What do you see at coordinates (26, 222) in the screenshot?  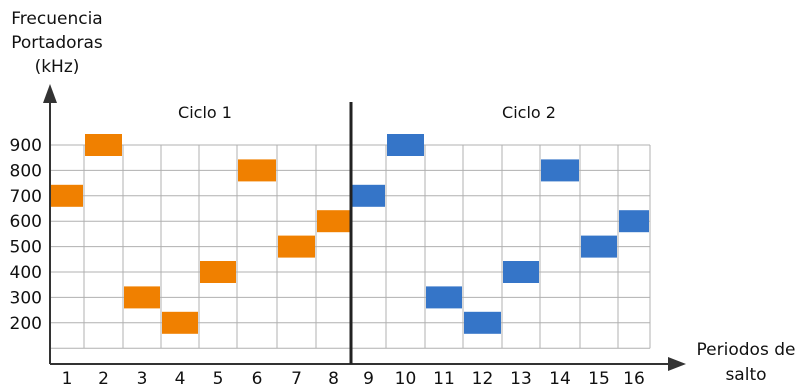 I see `y-tick-label: 600` at bounding box center [26, 222].